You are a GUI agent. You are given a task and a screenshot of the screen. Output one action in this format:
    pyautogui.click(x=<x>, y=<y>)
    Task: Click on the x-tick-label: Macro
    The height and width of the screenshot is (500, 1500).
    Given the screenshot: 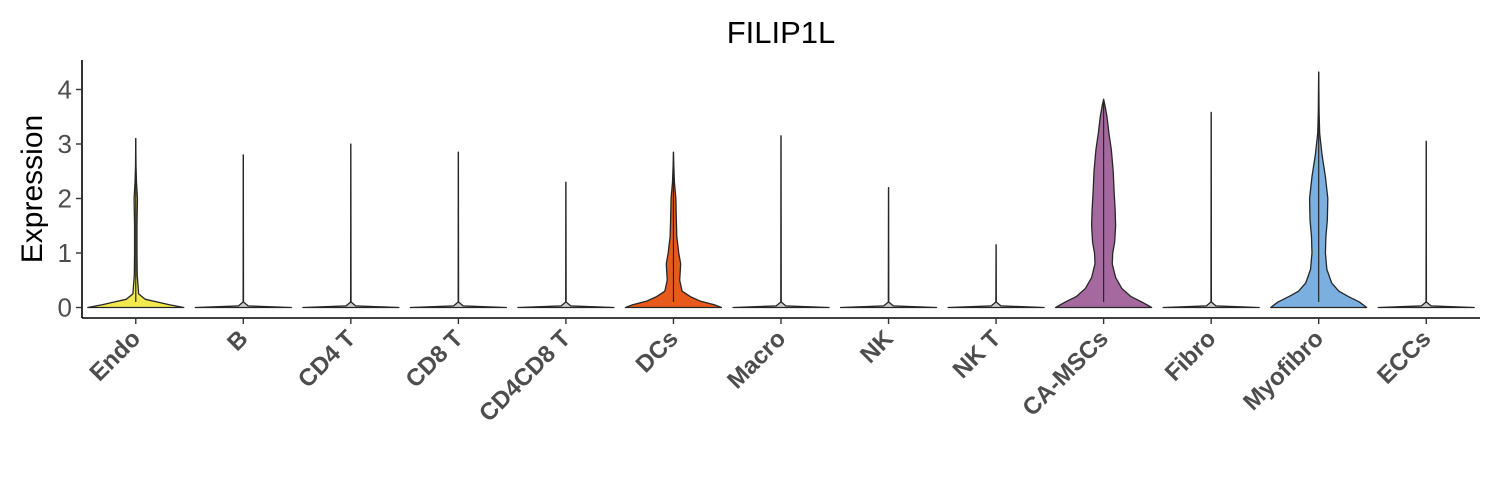 What is the action you would take?
    pyautogui.click(x=756, y=359)
    